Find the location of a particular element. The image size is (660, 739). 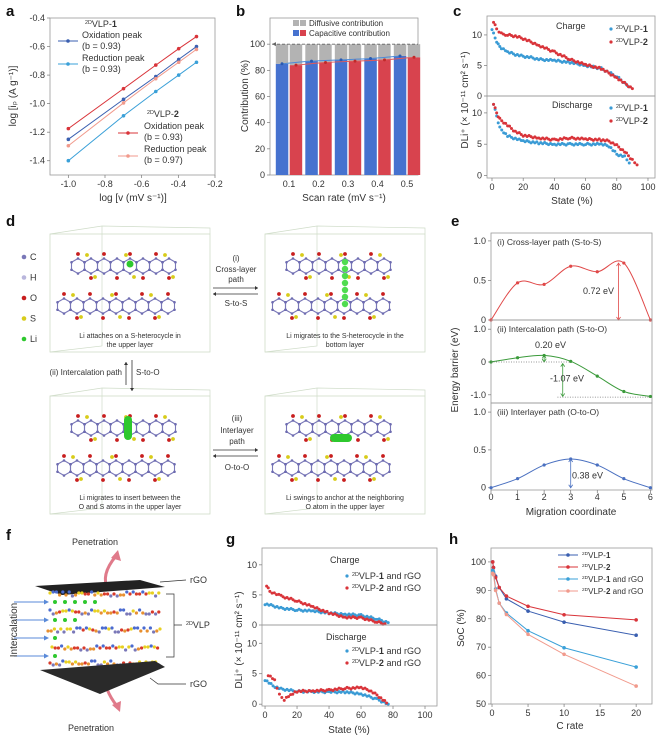

atom-legend-marker is located at coordinates (24, 257).